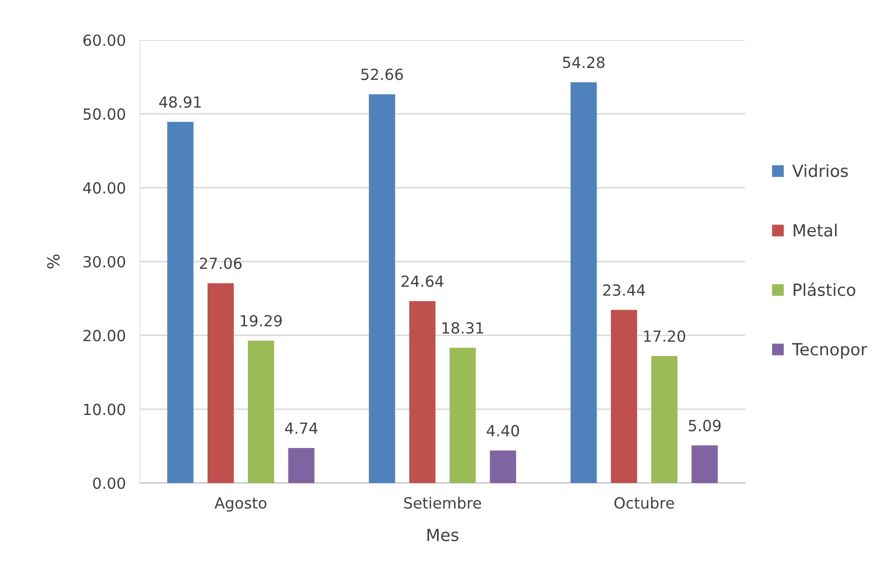  I want to click on y-tick-label: 0.00, so click(109, 483).